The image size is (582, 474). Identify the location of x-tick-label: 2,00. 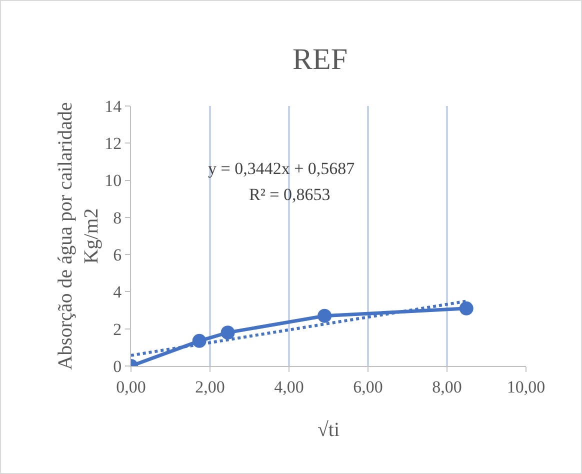
(210, 386).